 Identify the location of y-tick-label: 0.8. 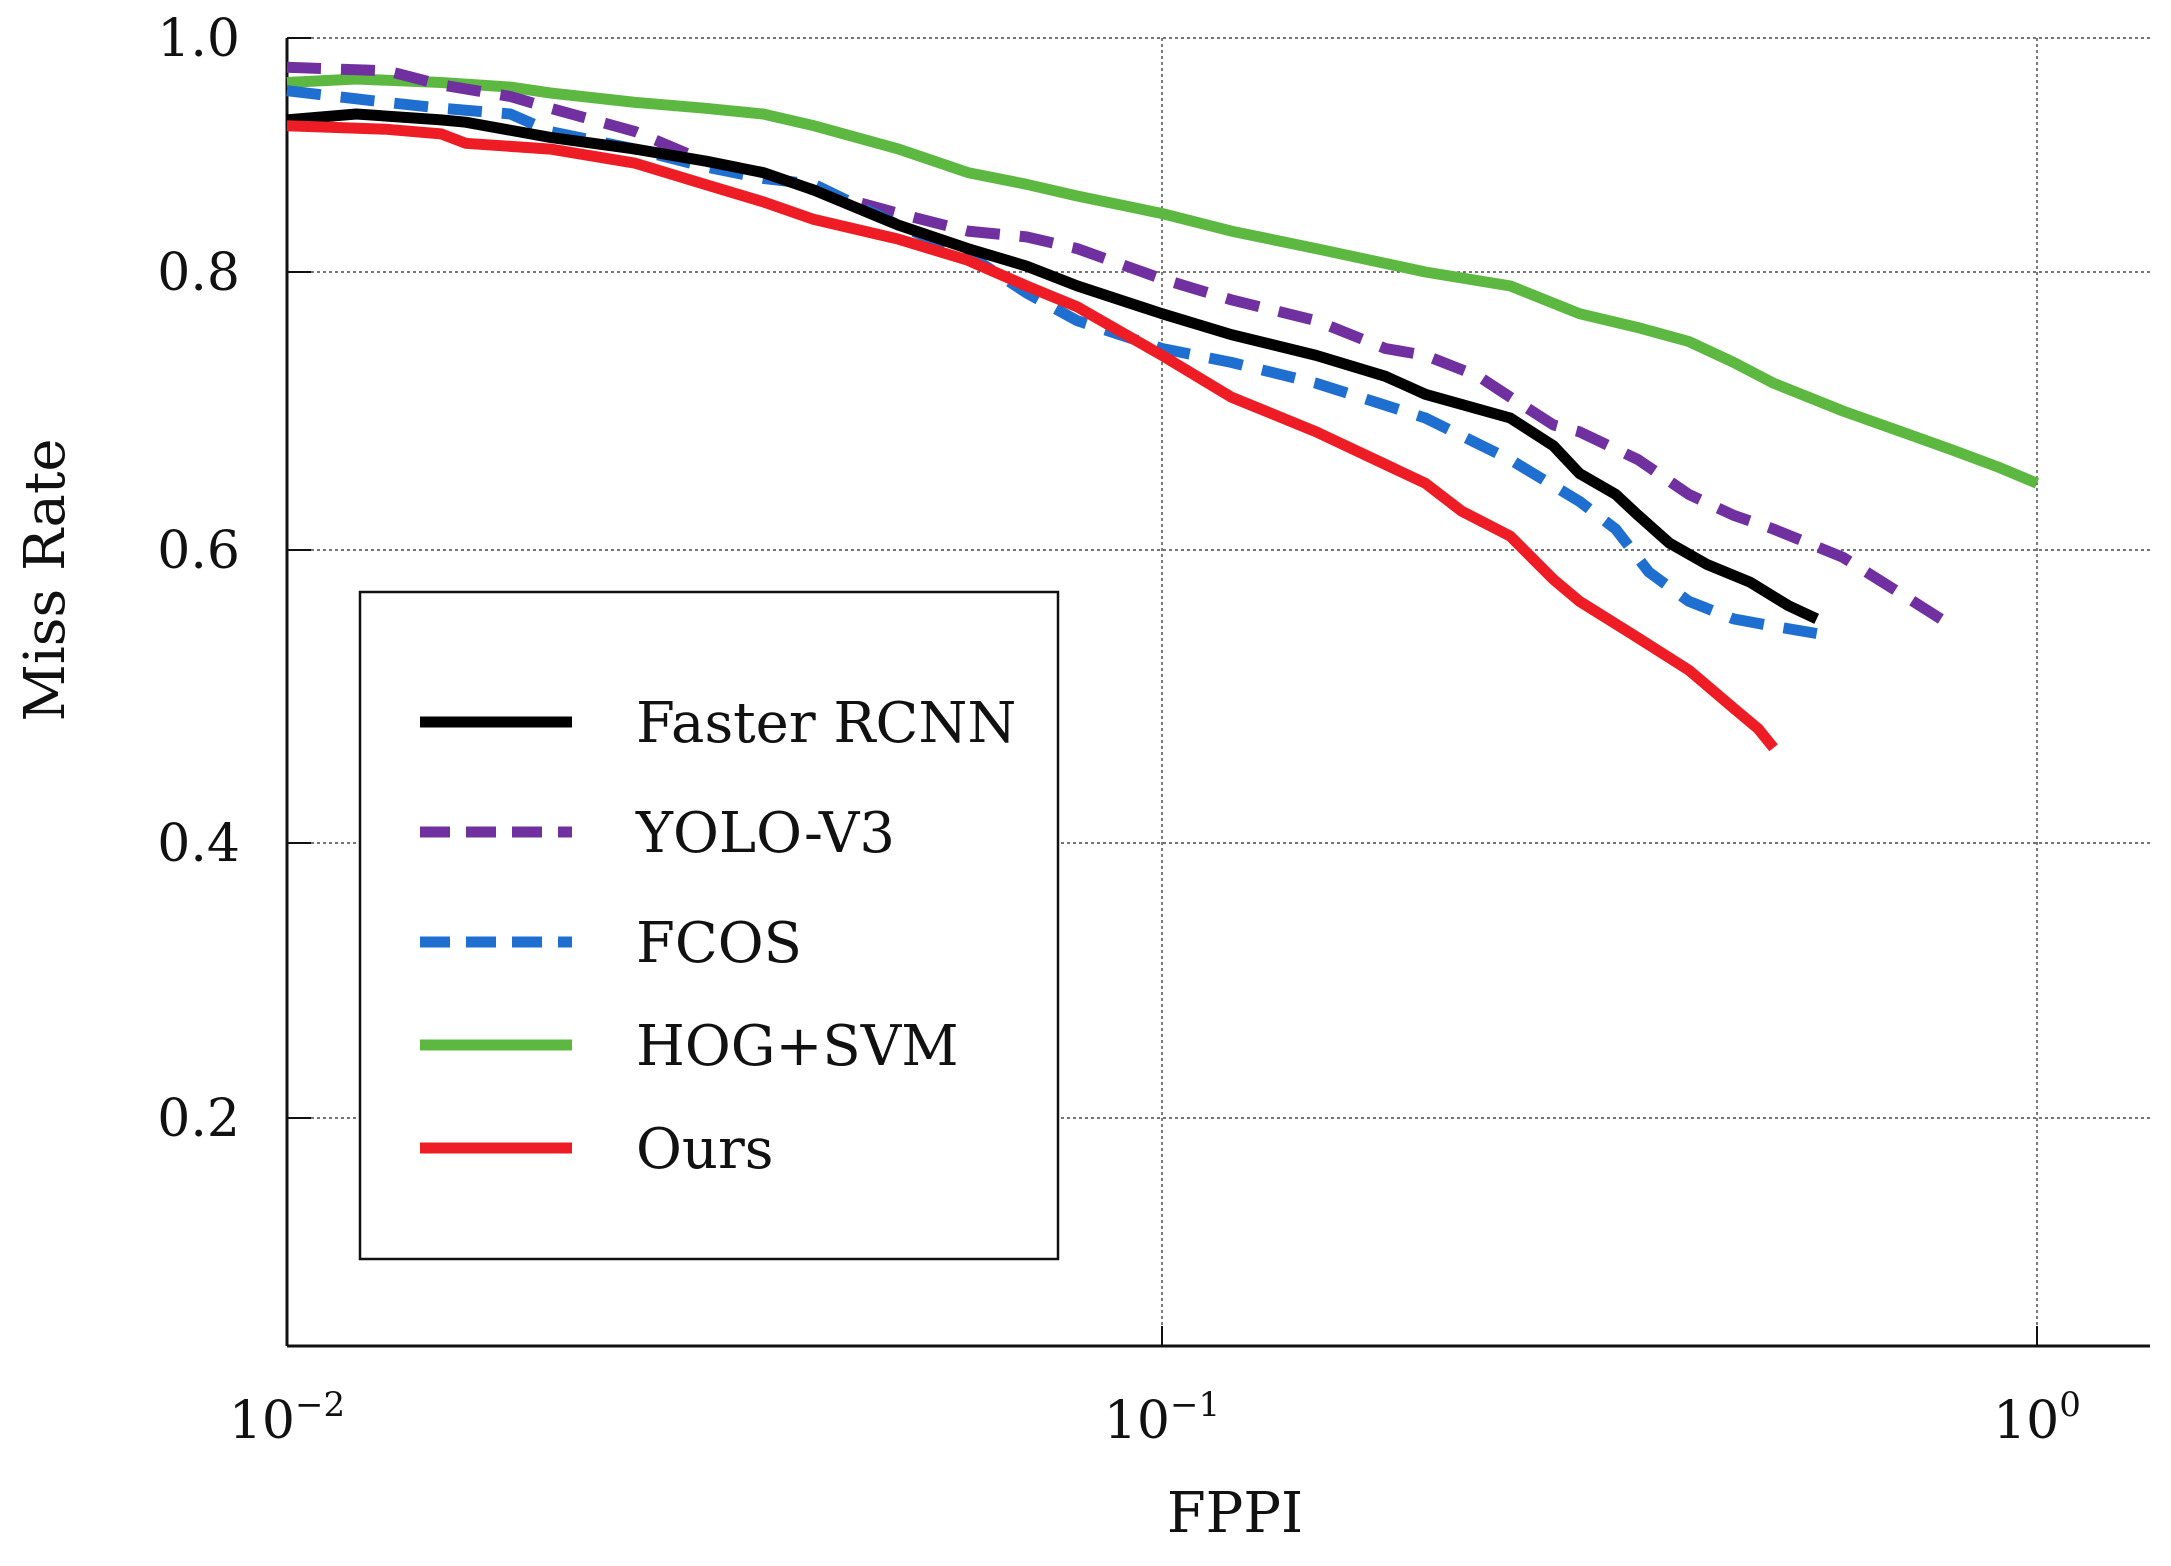
(198, 273).